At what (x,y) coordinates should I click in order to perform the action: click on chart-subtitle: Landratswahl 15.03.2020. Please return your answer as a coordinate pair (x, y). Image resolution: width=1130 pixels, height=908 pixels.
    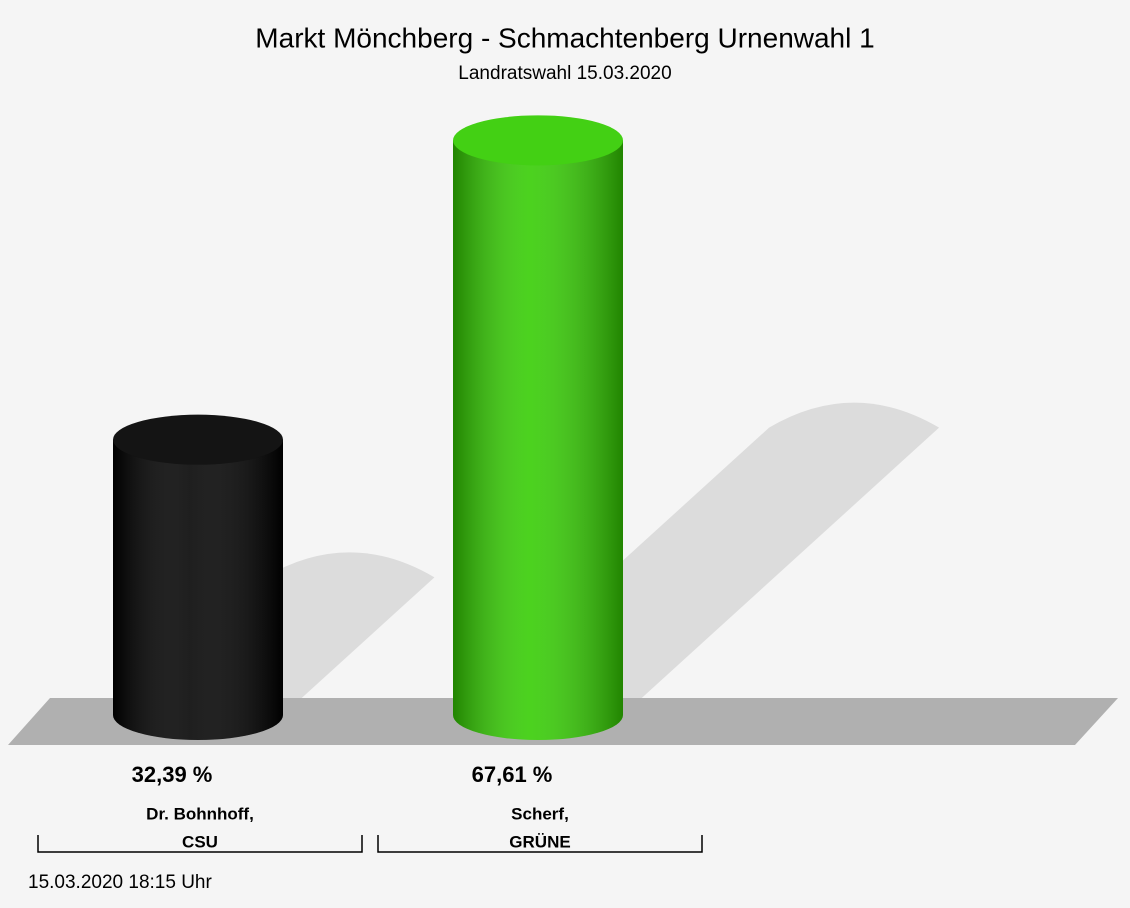
    Looking at the image, I should click on (564, 73).